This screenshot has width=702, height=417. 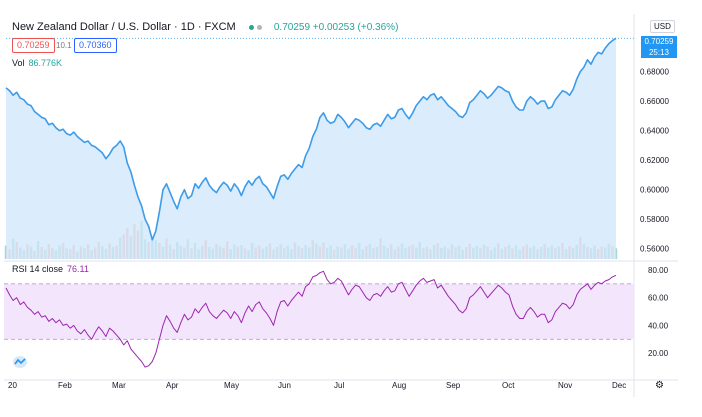 I want to click on volume-legend: Vol 86.776K, so click(x=37, y=63).